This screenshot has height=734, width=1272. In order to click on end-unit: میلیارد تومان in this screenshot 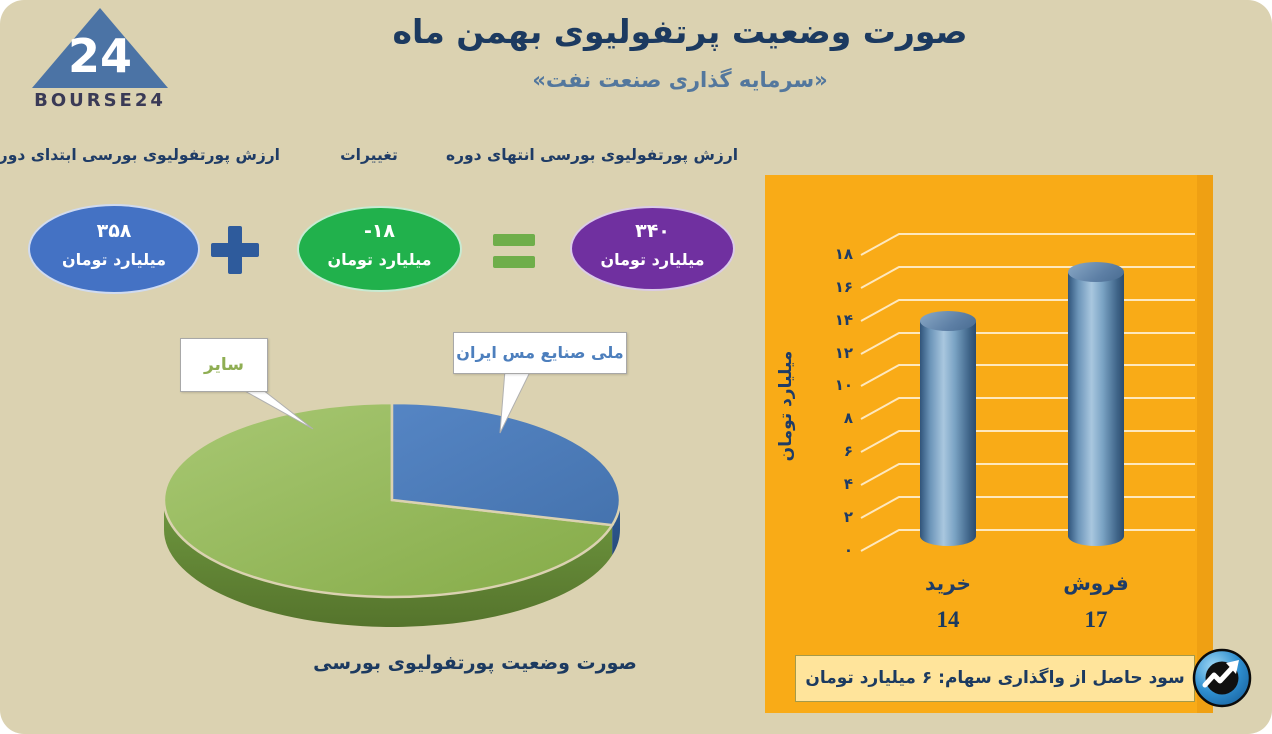, I will do `click(652, 259)`.